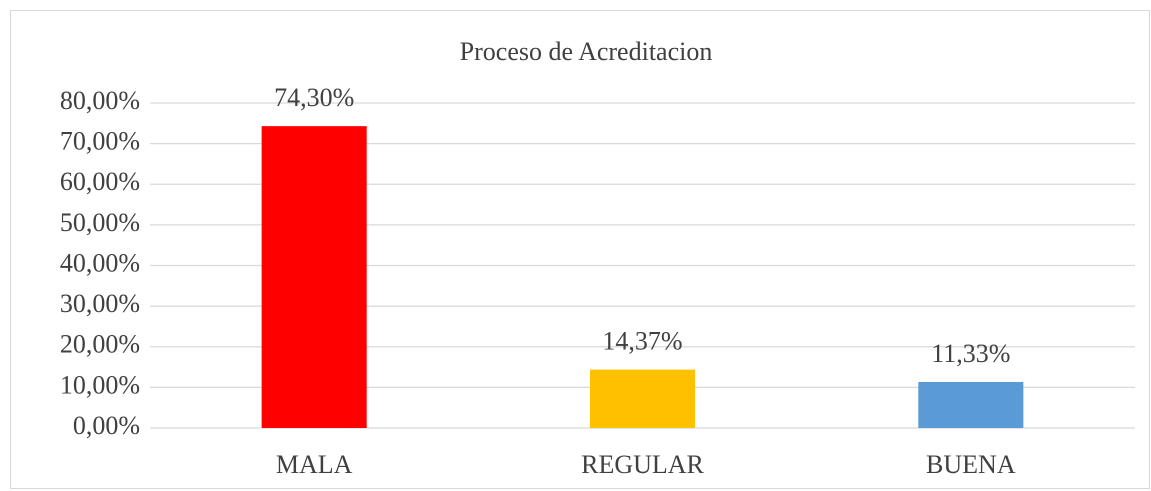 The height and width of the screenshot is (491, 1151). What do you see at coordinates (100, 384) in the screenshot?
I see `y-tick-label: 10,00%` at bounding box center [100, 384].